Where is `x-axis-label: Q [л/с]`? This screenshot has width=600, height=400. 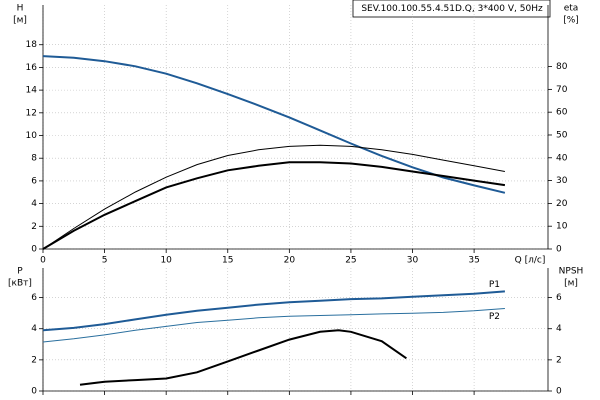
x-axis-label: Q [л/с] is located at coordinates (530, 261).